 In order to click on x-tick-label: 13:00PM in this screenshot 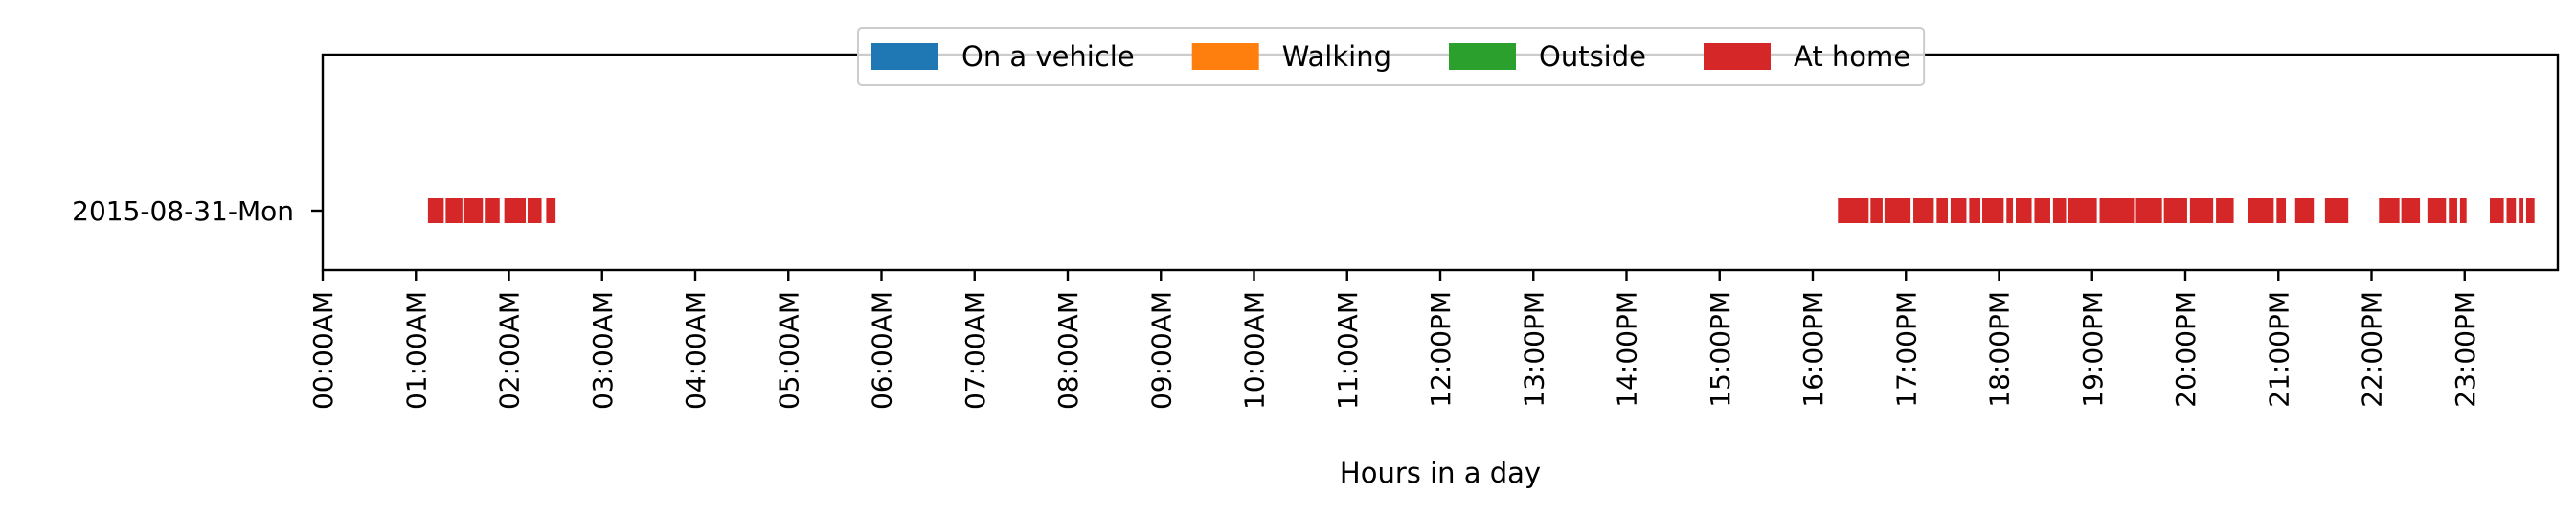, I will do `click(1533, 349)`.